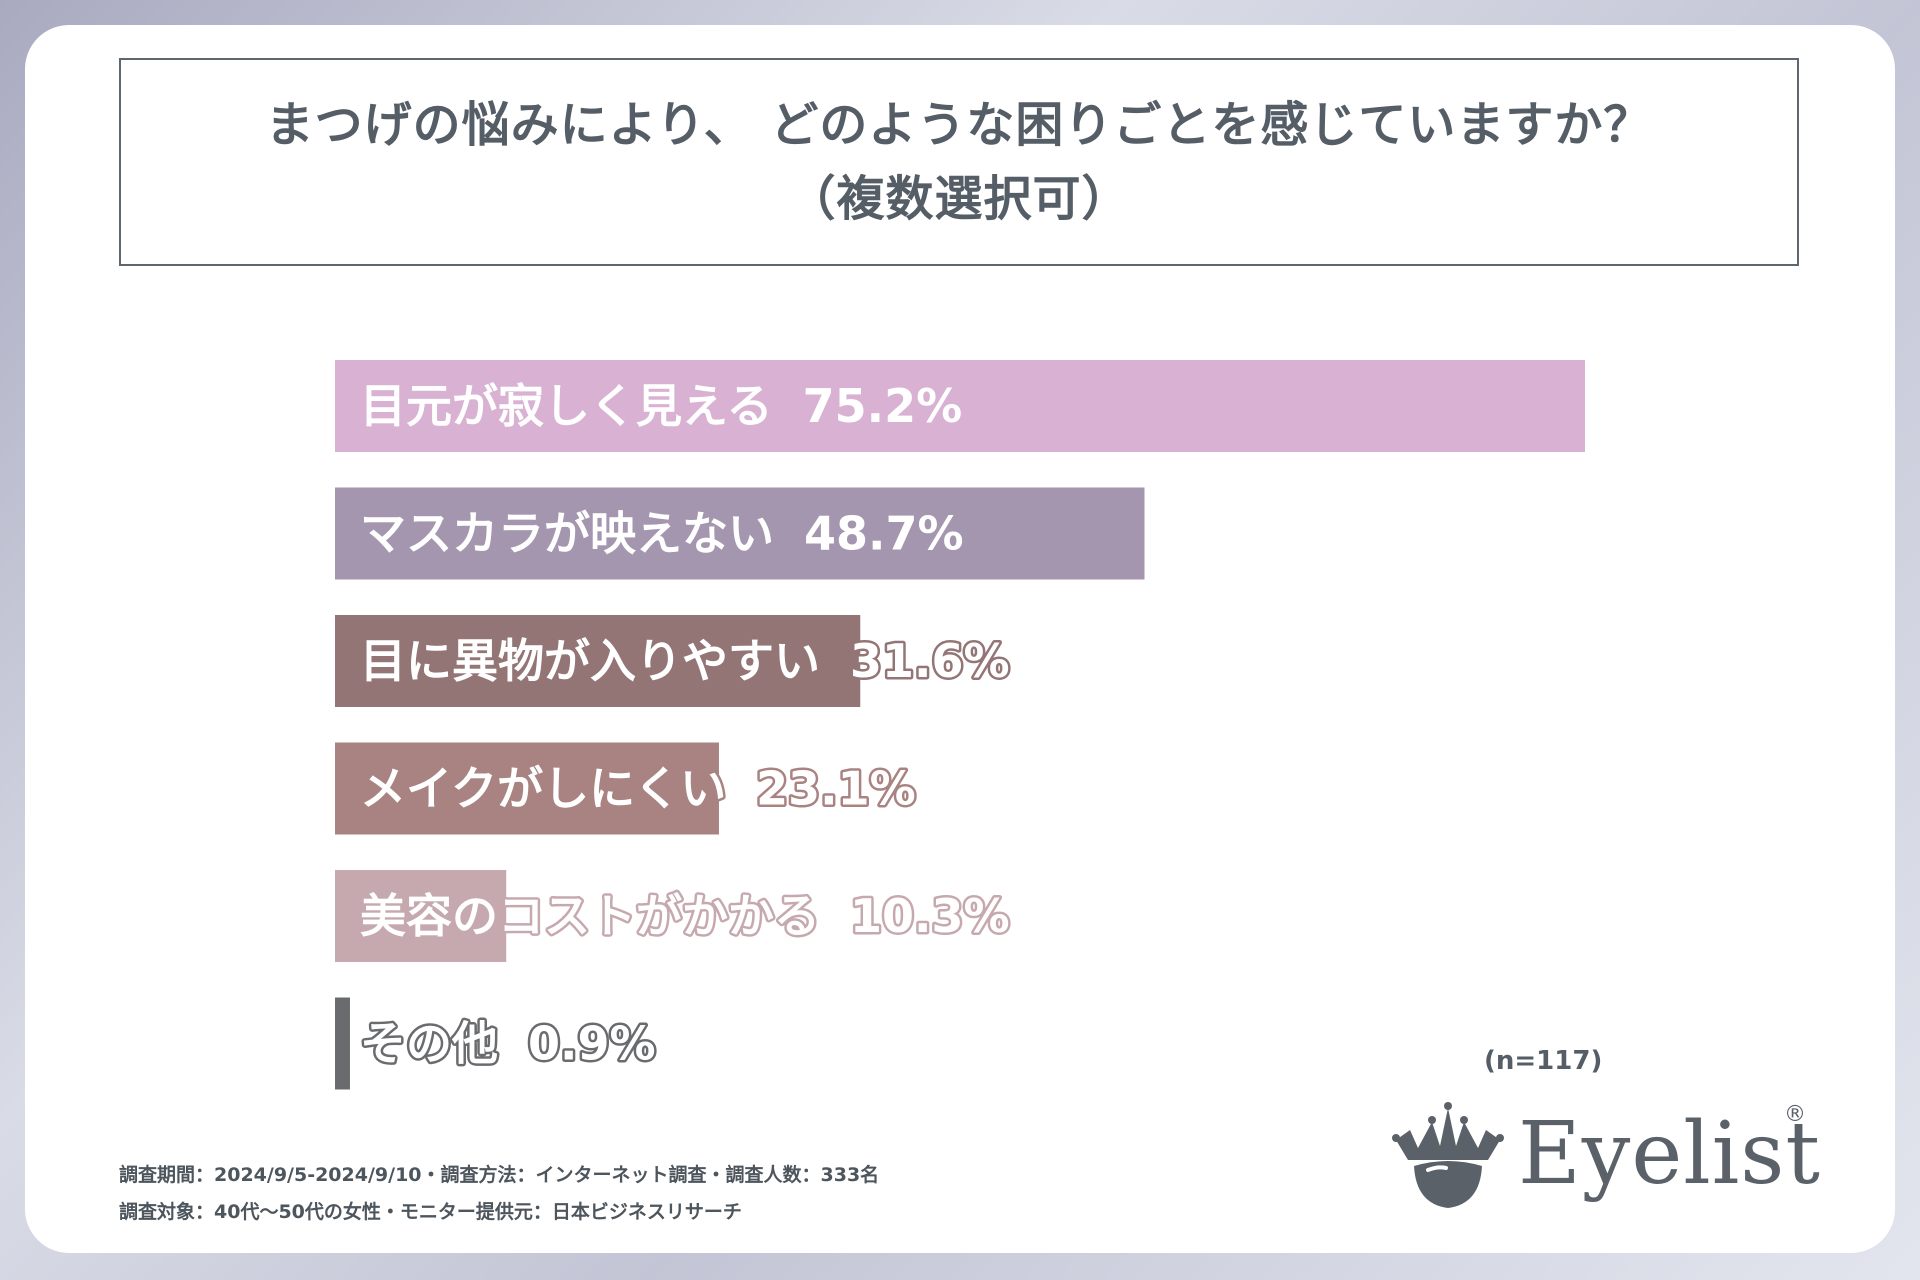 The image size is (1920, 1280). I want to click on category-label-4: メイクがしにくい, so click(543, 789).